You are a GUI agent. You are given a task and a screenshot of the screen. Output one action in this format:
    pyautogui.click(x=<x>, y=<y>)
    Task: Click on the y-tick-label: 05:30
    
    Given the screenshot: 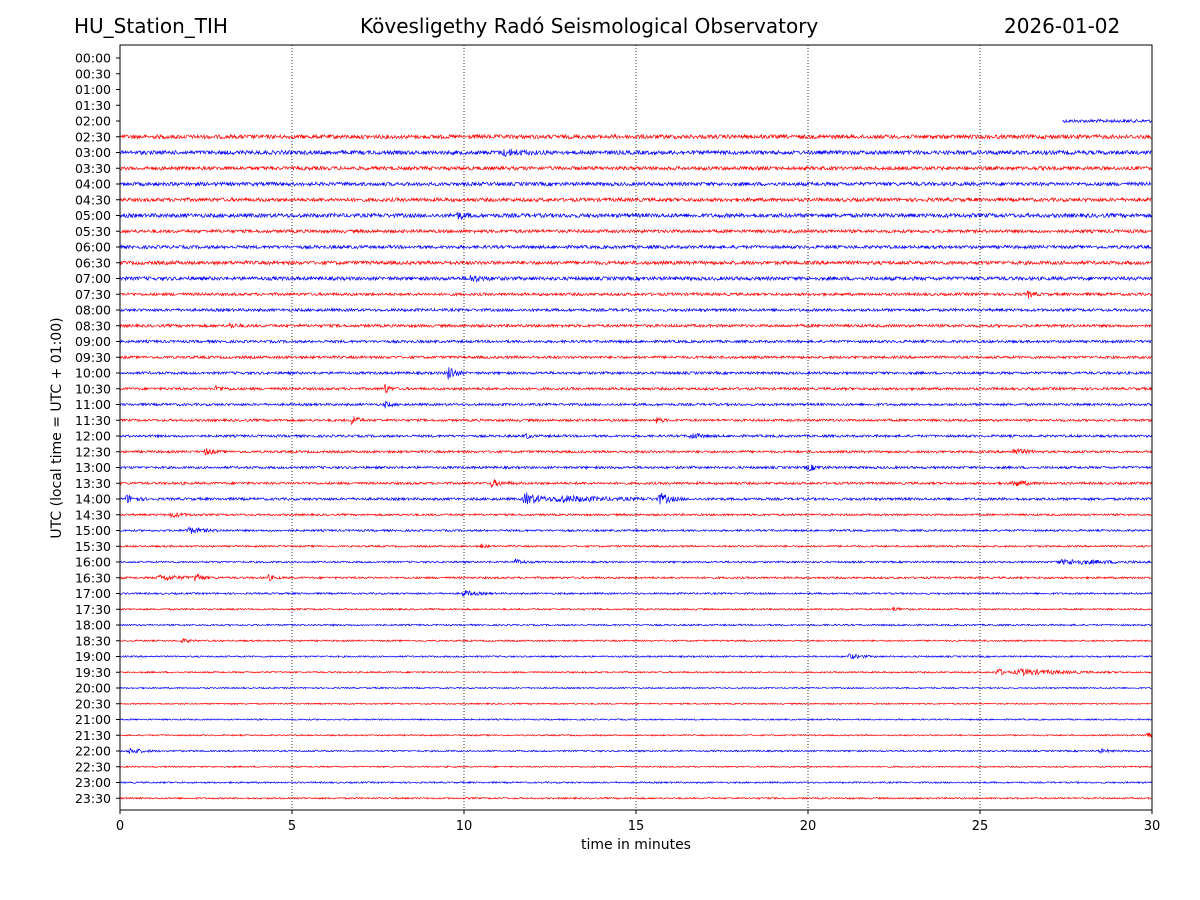 What is the action you would take?
    pyautogui.click(x=93, y=231)
    